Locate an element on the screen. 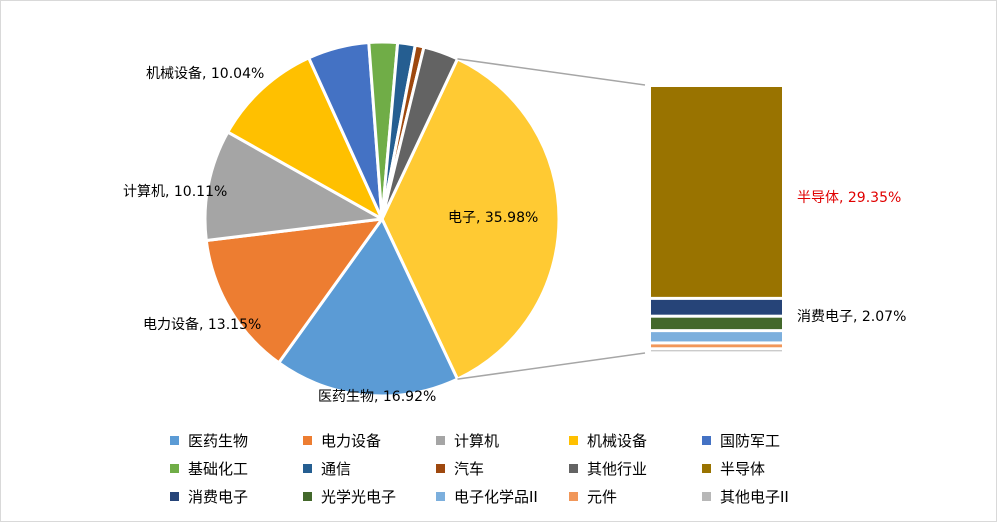 This screenshot has width=997, height=522. legend-item: 消费电子 is located at coordinates (236, 496).